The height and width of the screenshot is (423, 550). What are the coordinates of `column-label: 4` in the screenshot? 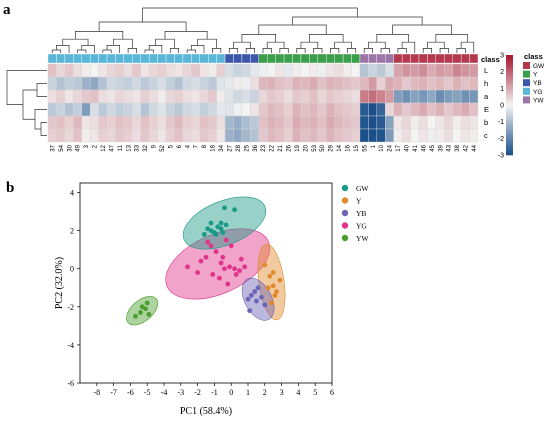 It's located at (188, 146).